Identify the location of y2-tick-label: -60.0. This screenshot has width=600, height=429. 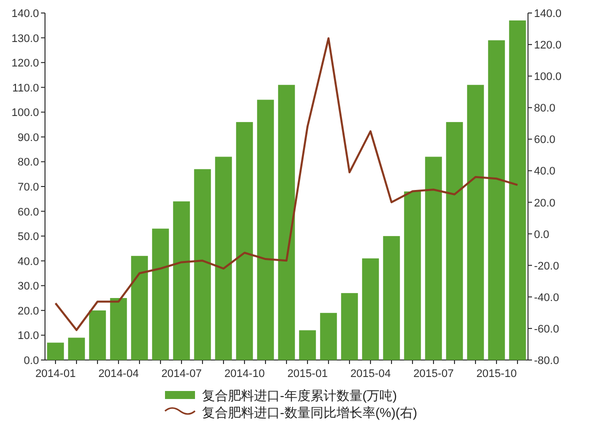
(547, 329).